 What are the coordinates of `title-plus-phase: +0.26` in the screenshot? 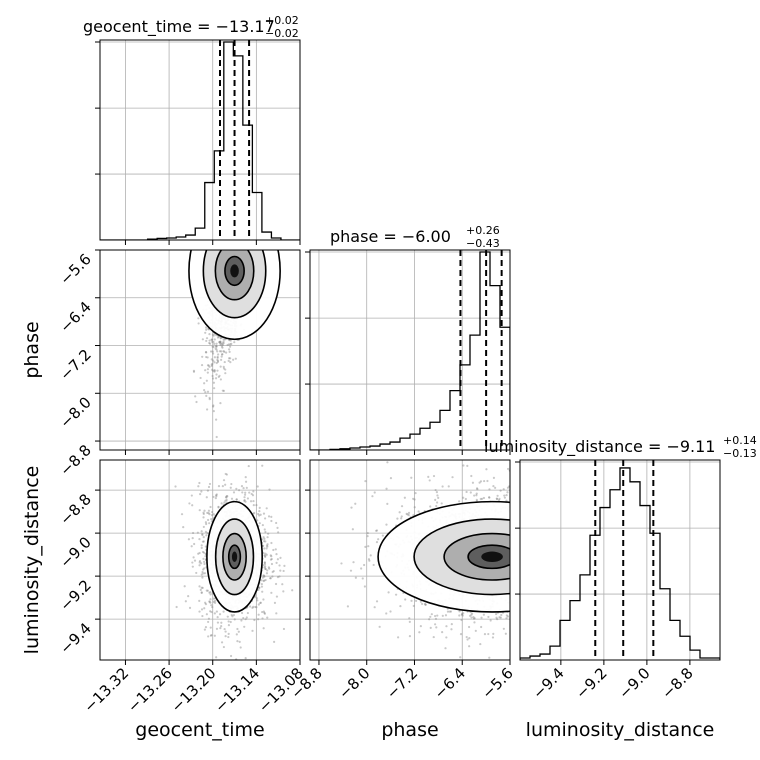 It's located at (483, 230).